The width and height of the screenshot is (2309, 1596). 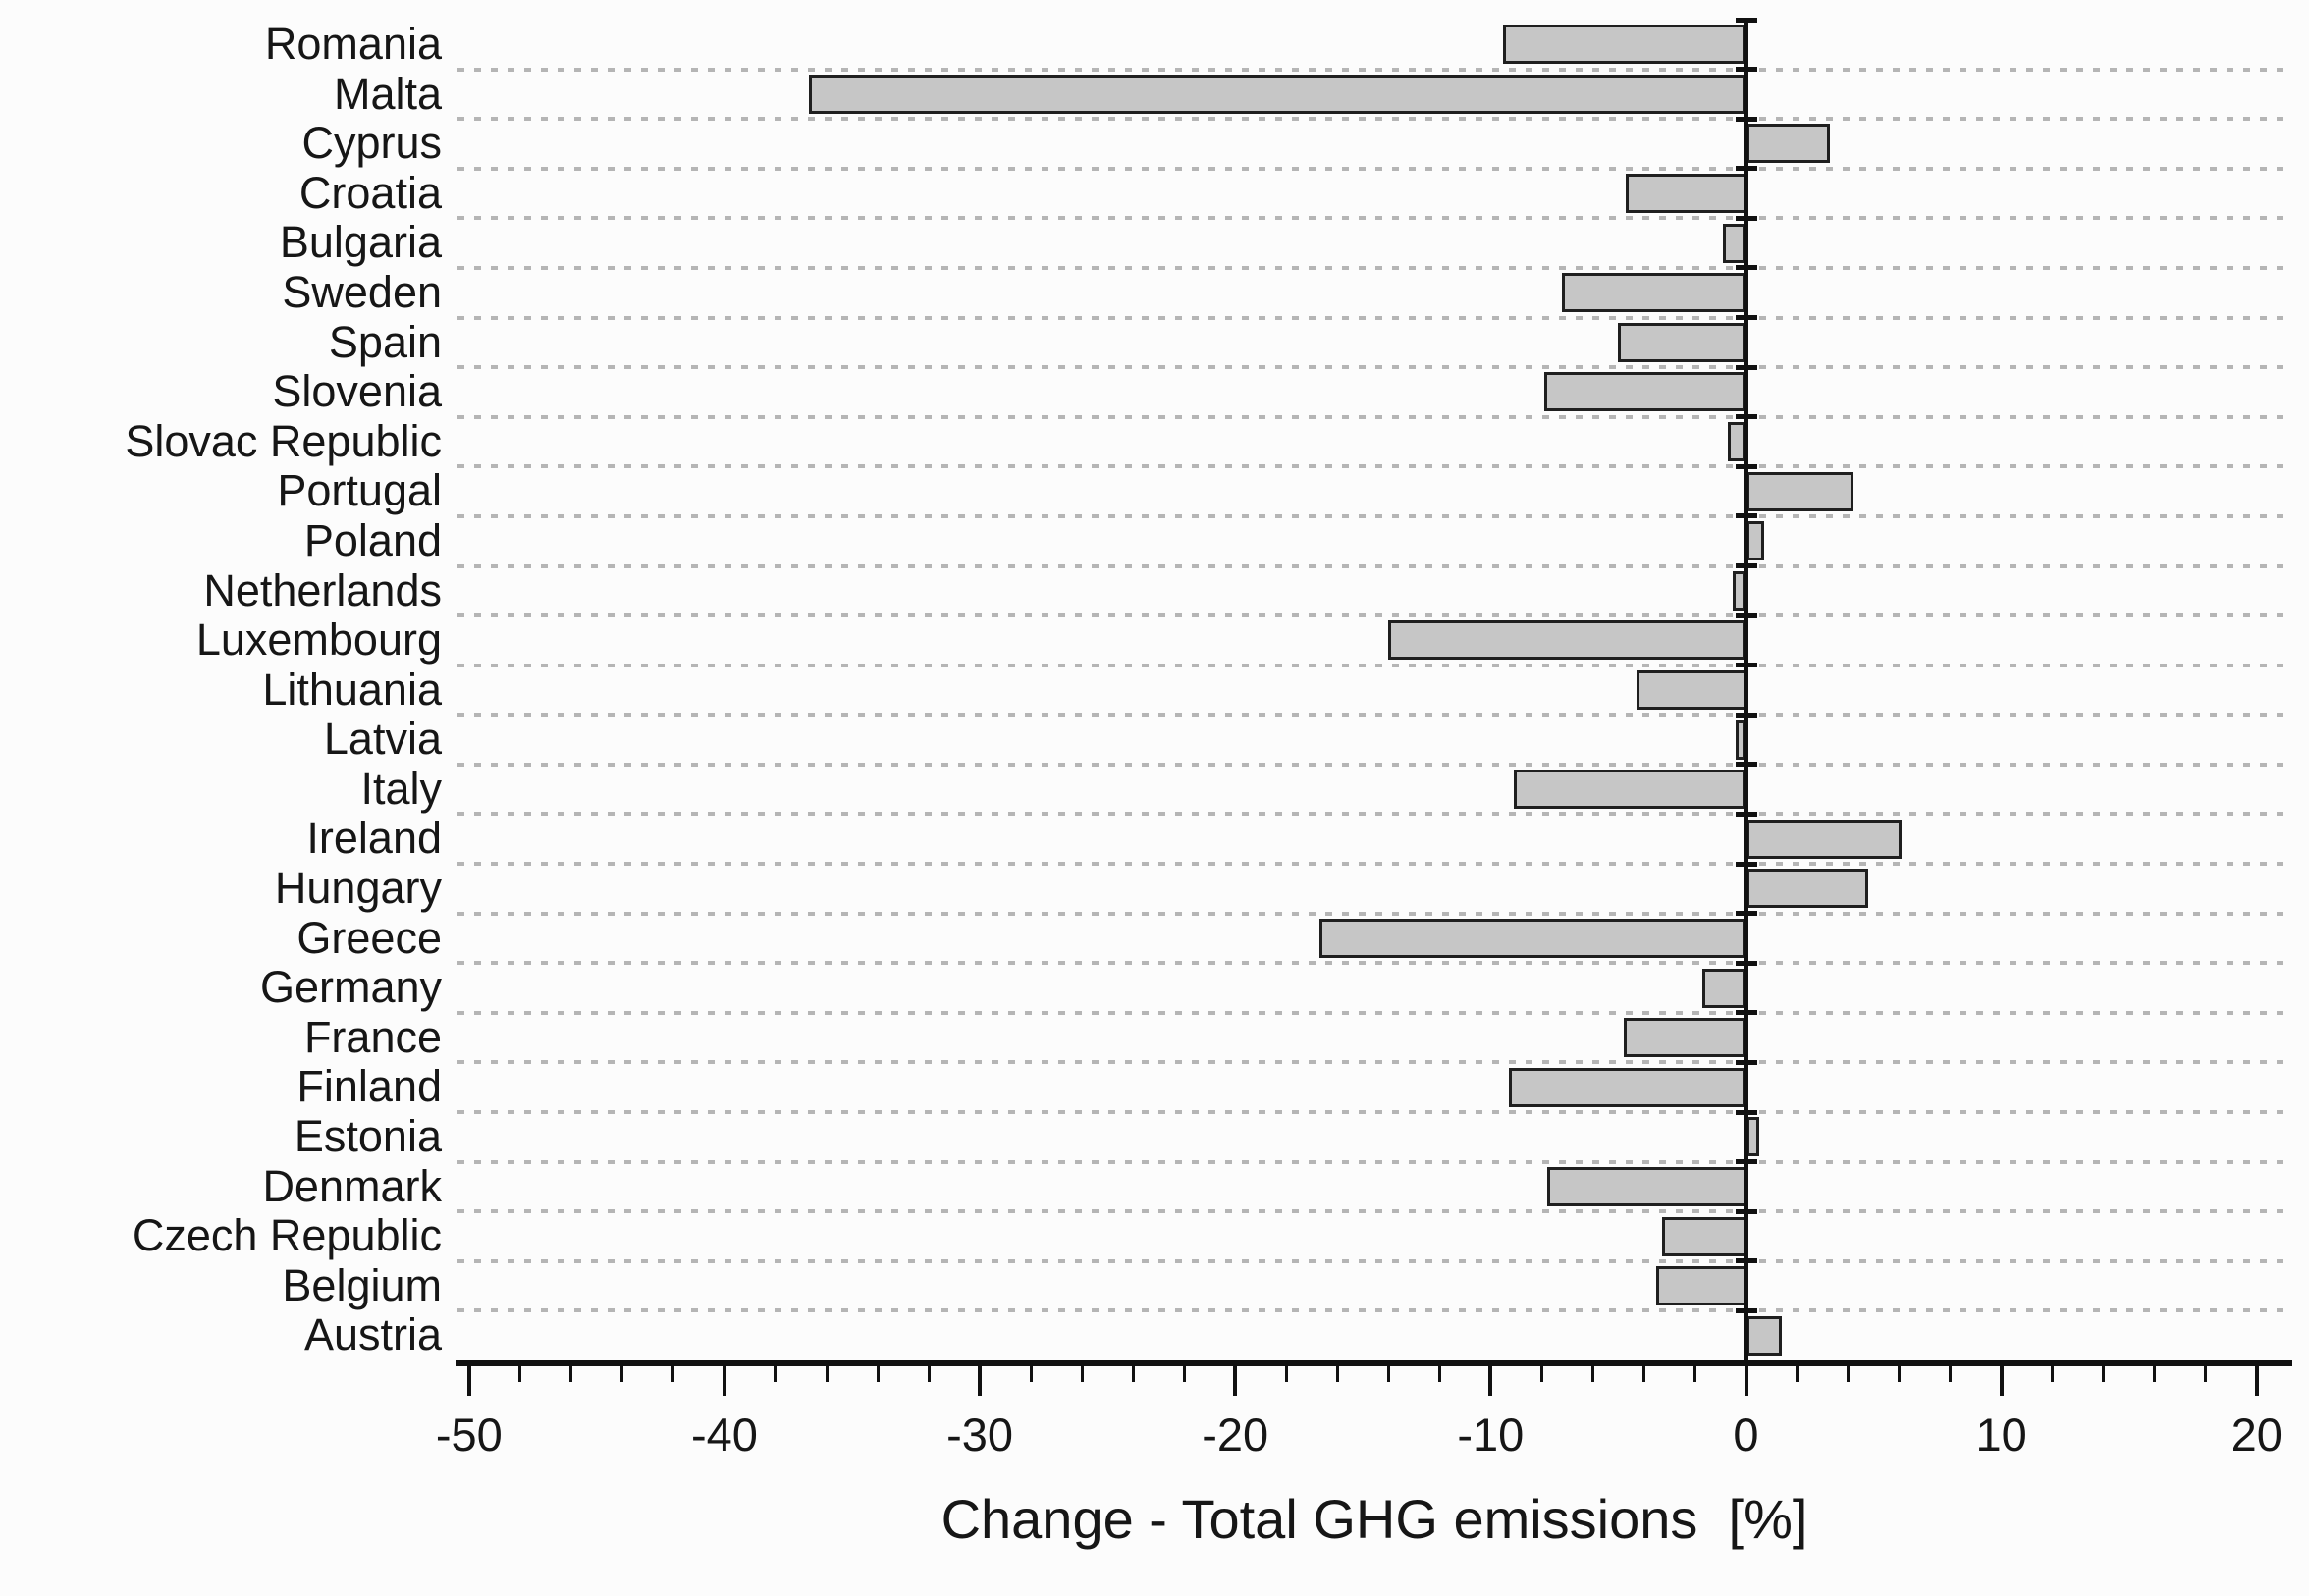 I want to click on zero-axis-line, so click(x=1746, y=691).